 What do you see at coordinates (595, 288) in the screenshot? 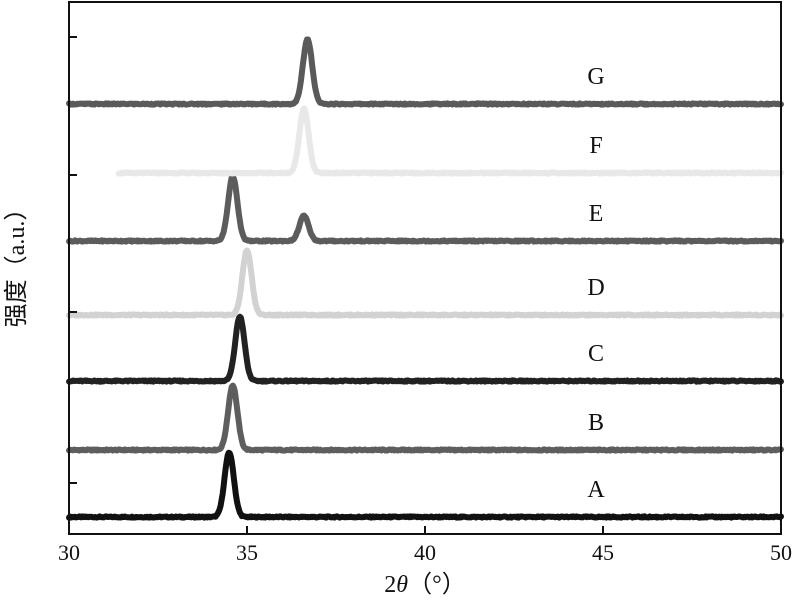
I see `series-label-D: D` at bounding box center [595, 288].